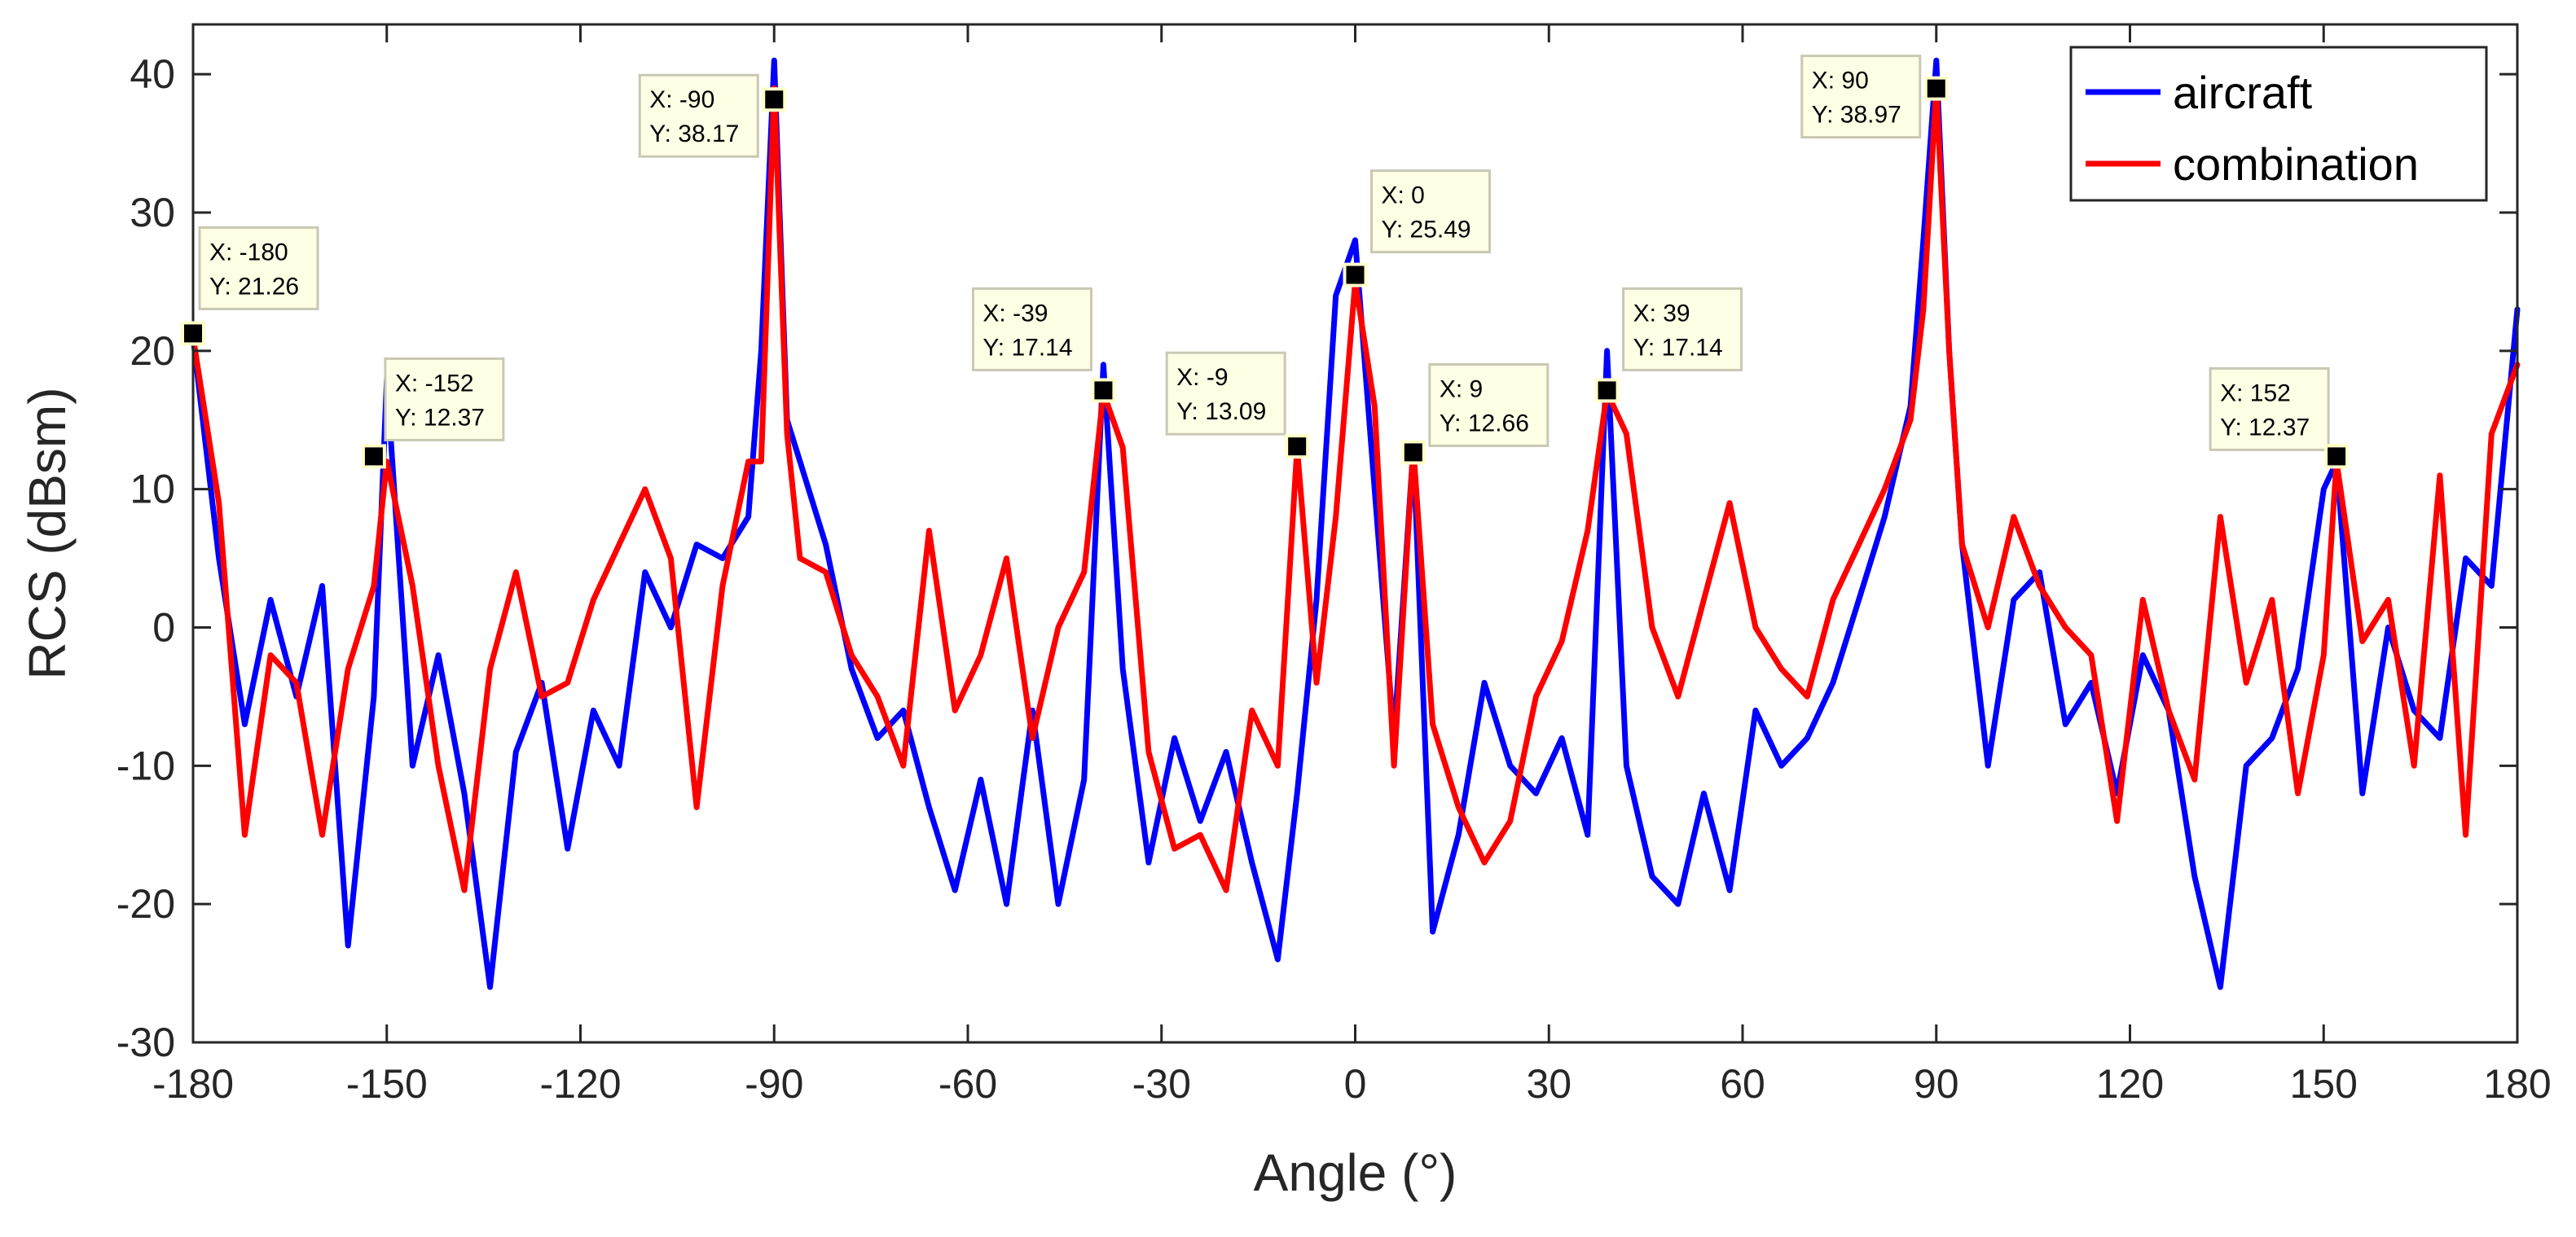 The width and height of the screenshot is (2576, 1237). What do you see at coordinates (1856, 116) in the screenshot?
I see `datatip-y-text: Y: 38.97` at bounding box center [1856, 116].